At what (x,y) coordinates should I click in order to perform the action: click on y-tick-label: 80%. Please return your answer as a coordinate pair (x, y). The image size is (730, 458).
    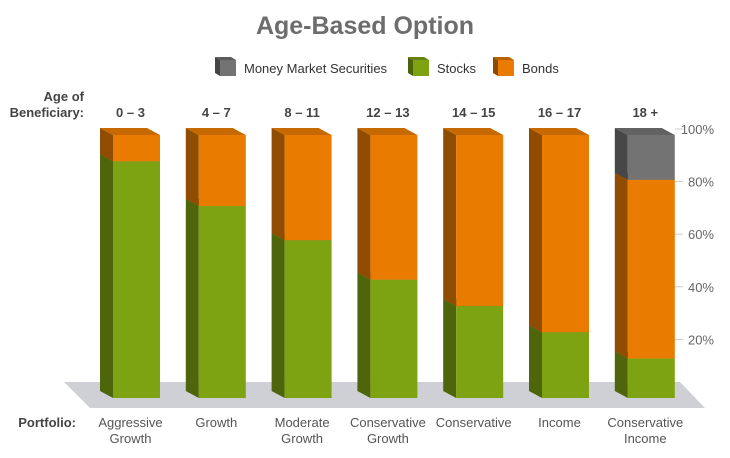
    Looking at the image, I should click on (701, 182).